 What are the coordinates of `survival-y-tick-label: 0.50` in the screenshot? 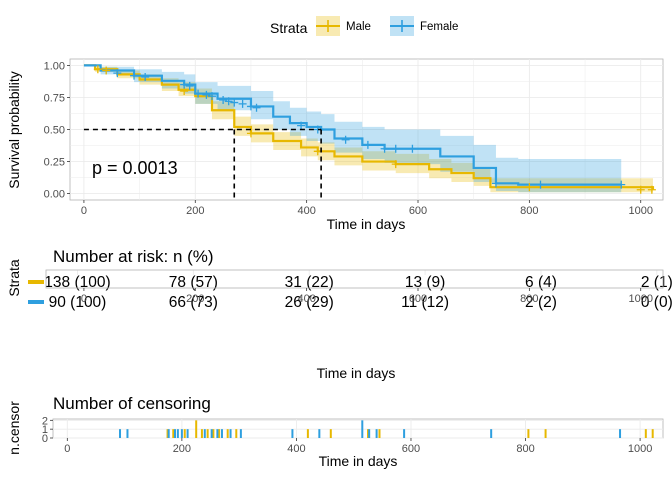 It's located at (54, 131).